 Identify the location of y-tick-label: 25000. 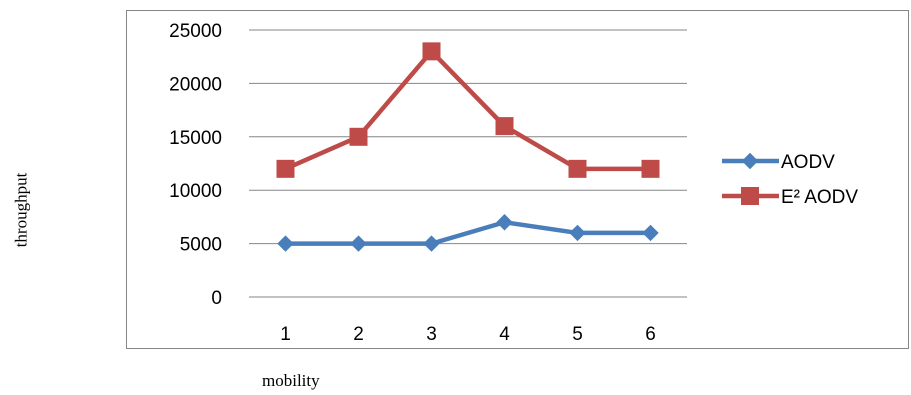
(195, 31).